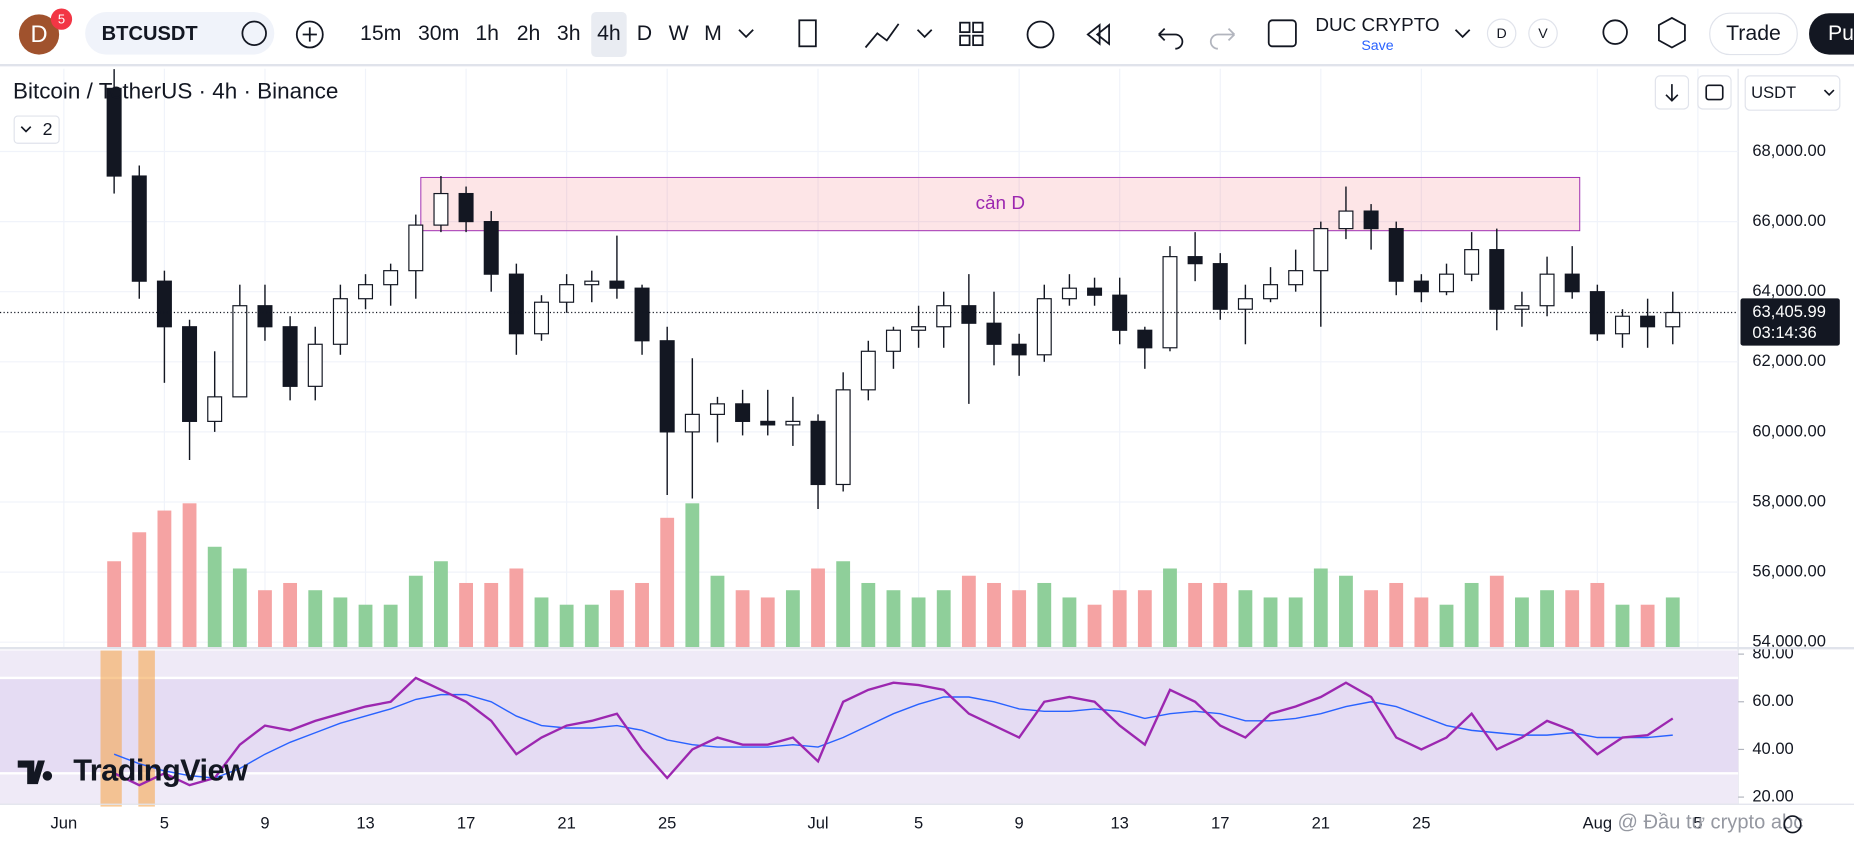 The width and height of the screenshot is (1854, 847). Describe the element at coordinates (1282, 33) in the screenshot. I see `layout-checkbox` at that location.